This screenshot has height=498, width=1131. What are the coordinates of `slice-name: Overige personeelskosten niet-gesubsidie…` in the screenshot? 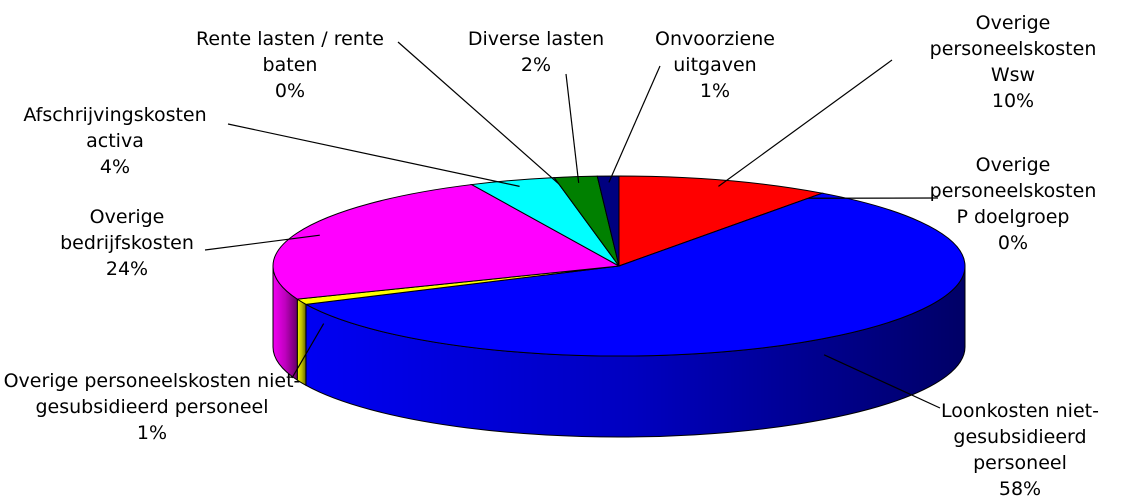 It's located at (152, 394).